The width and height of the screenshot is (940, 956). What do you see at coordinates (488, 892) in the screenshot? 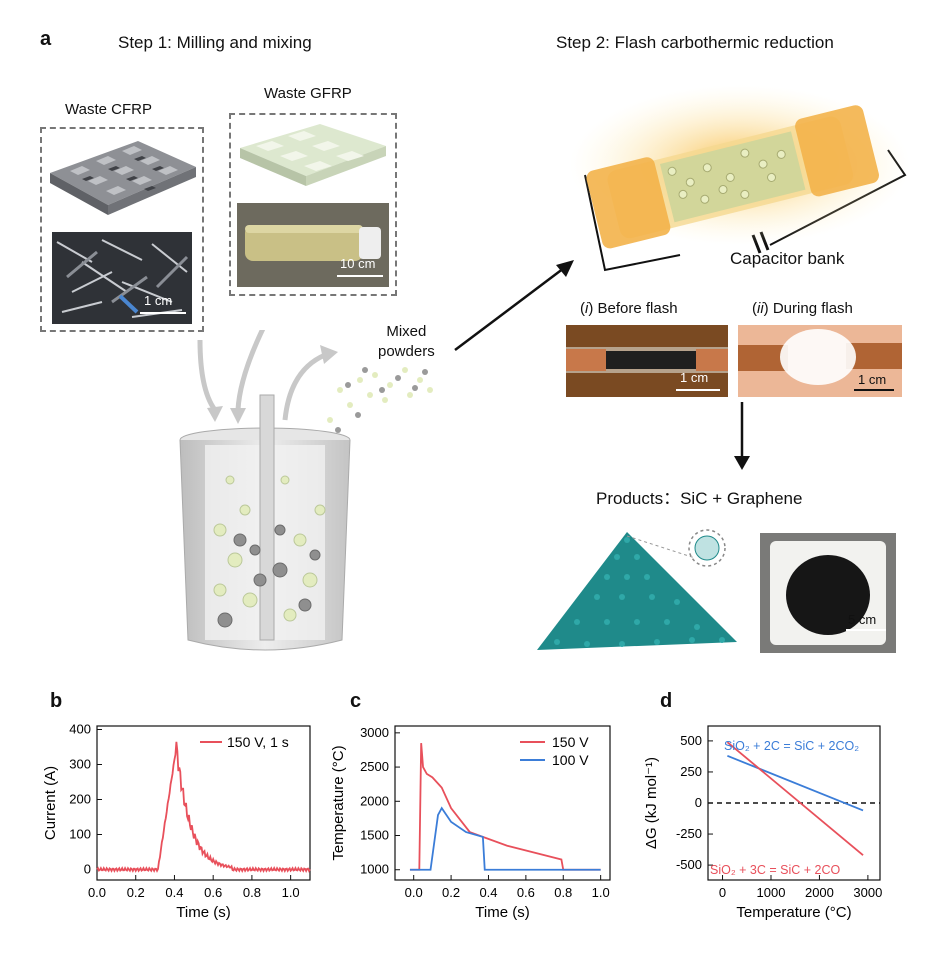
I see `plot-c-xtick-label: 0.4` at bounding box center [488, 892].